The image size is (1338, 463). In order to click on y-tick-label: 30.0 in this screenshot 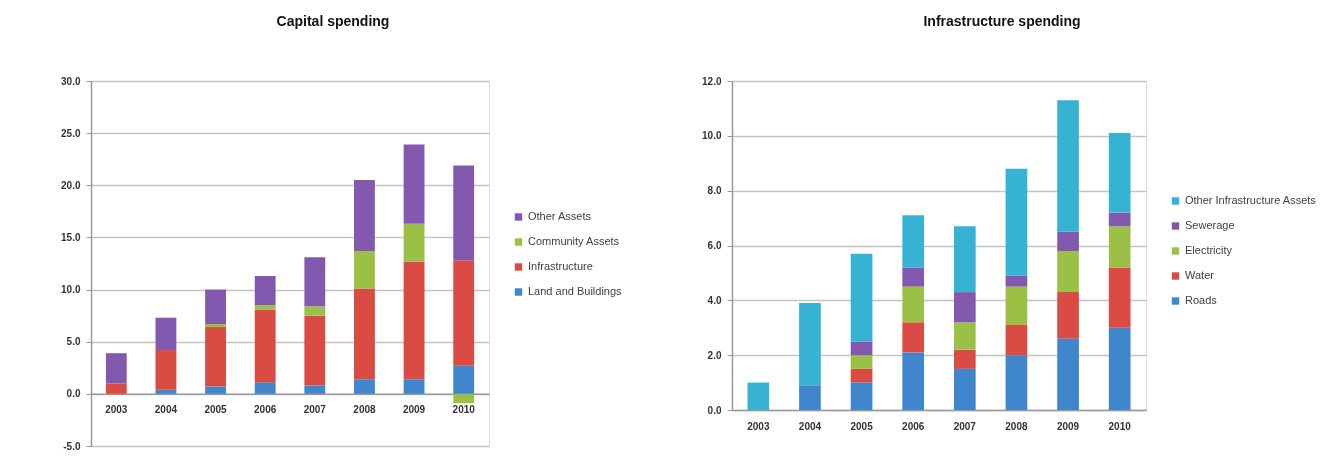, I will do `click(71, 81)`.